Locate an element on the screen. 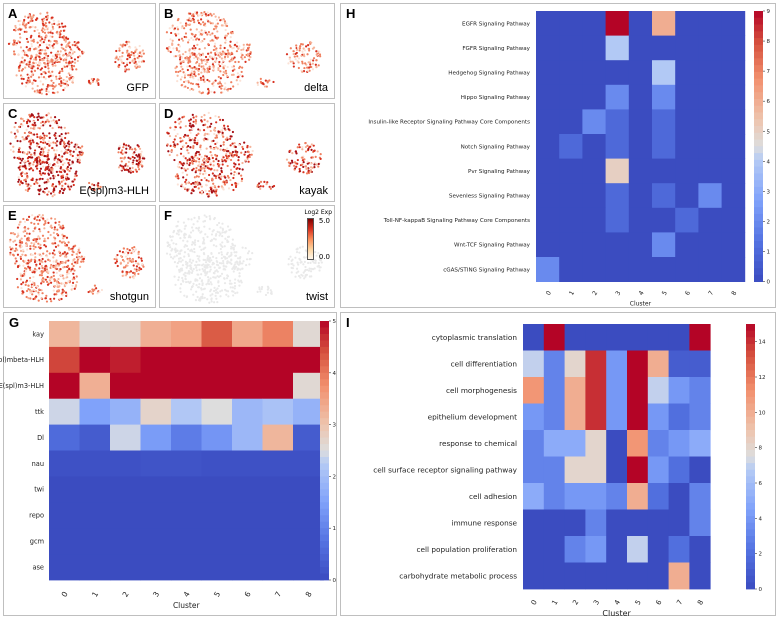 The width and height of the screenshot is (780, 619). umap-panel-f: F twist Log2 Exp 5.0 0.0 is located at coordinates (247, 256).